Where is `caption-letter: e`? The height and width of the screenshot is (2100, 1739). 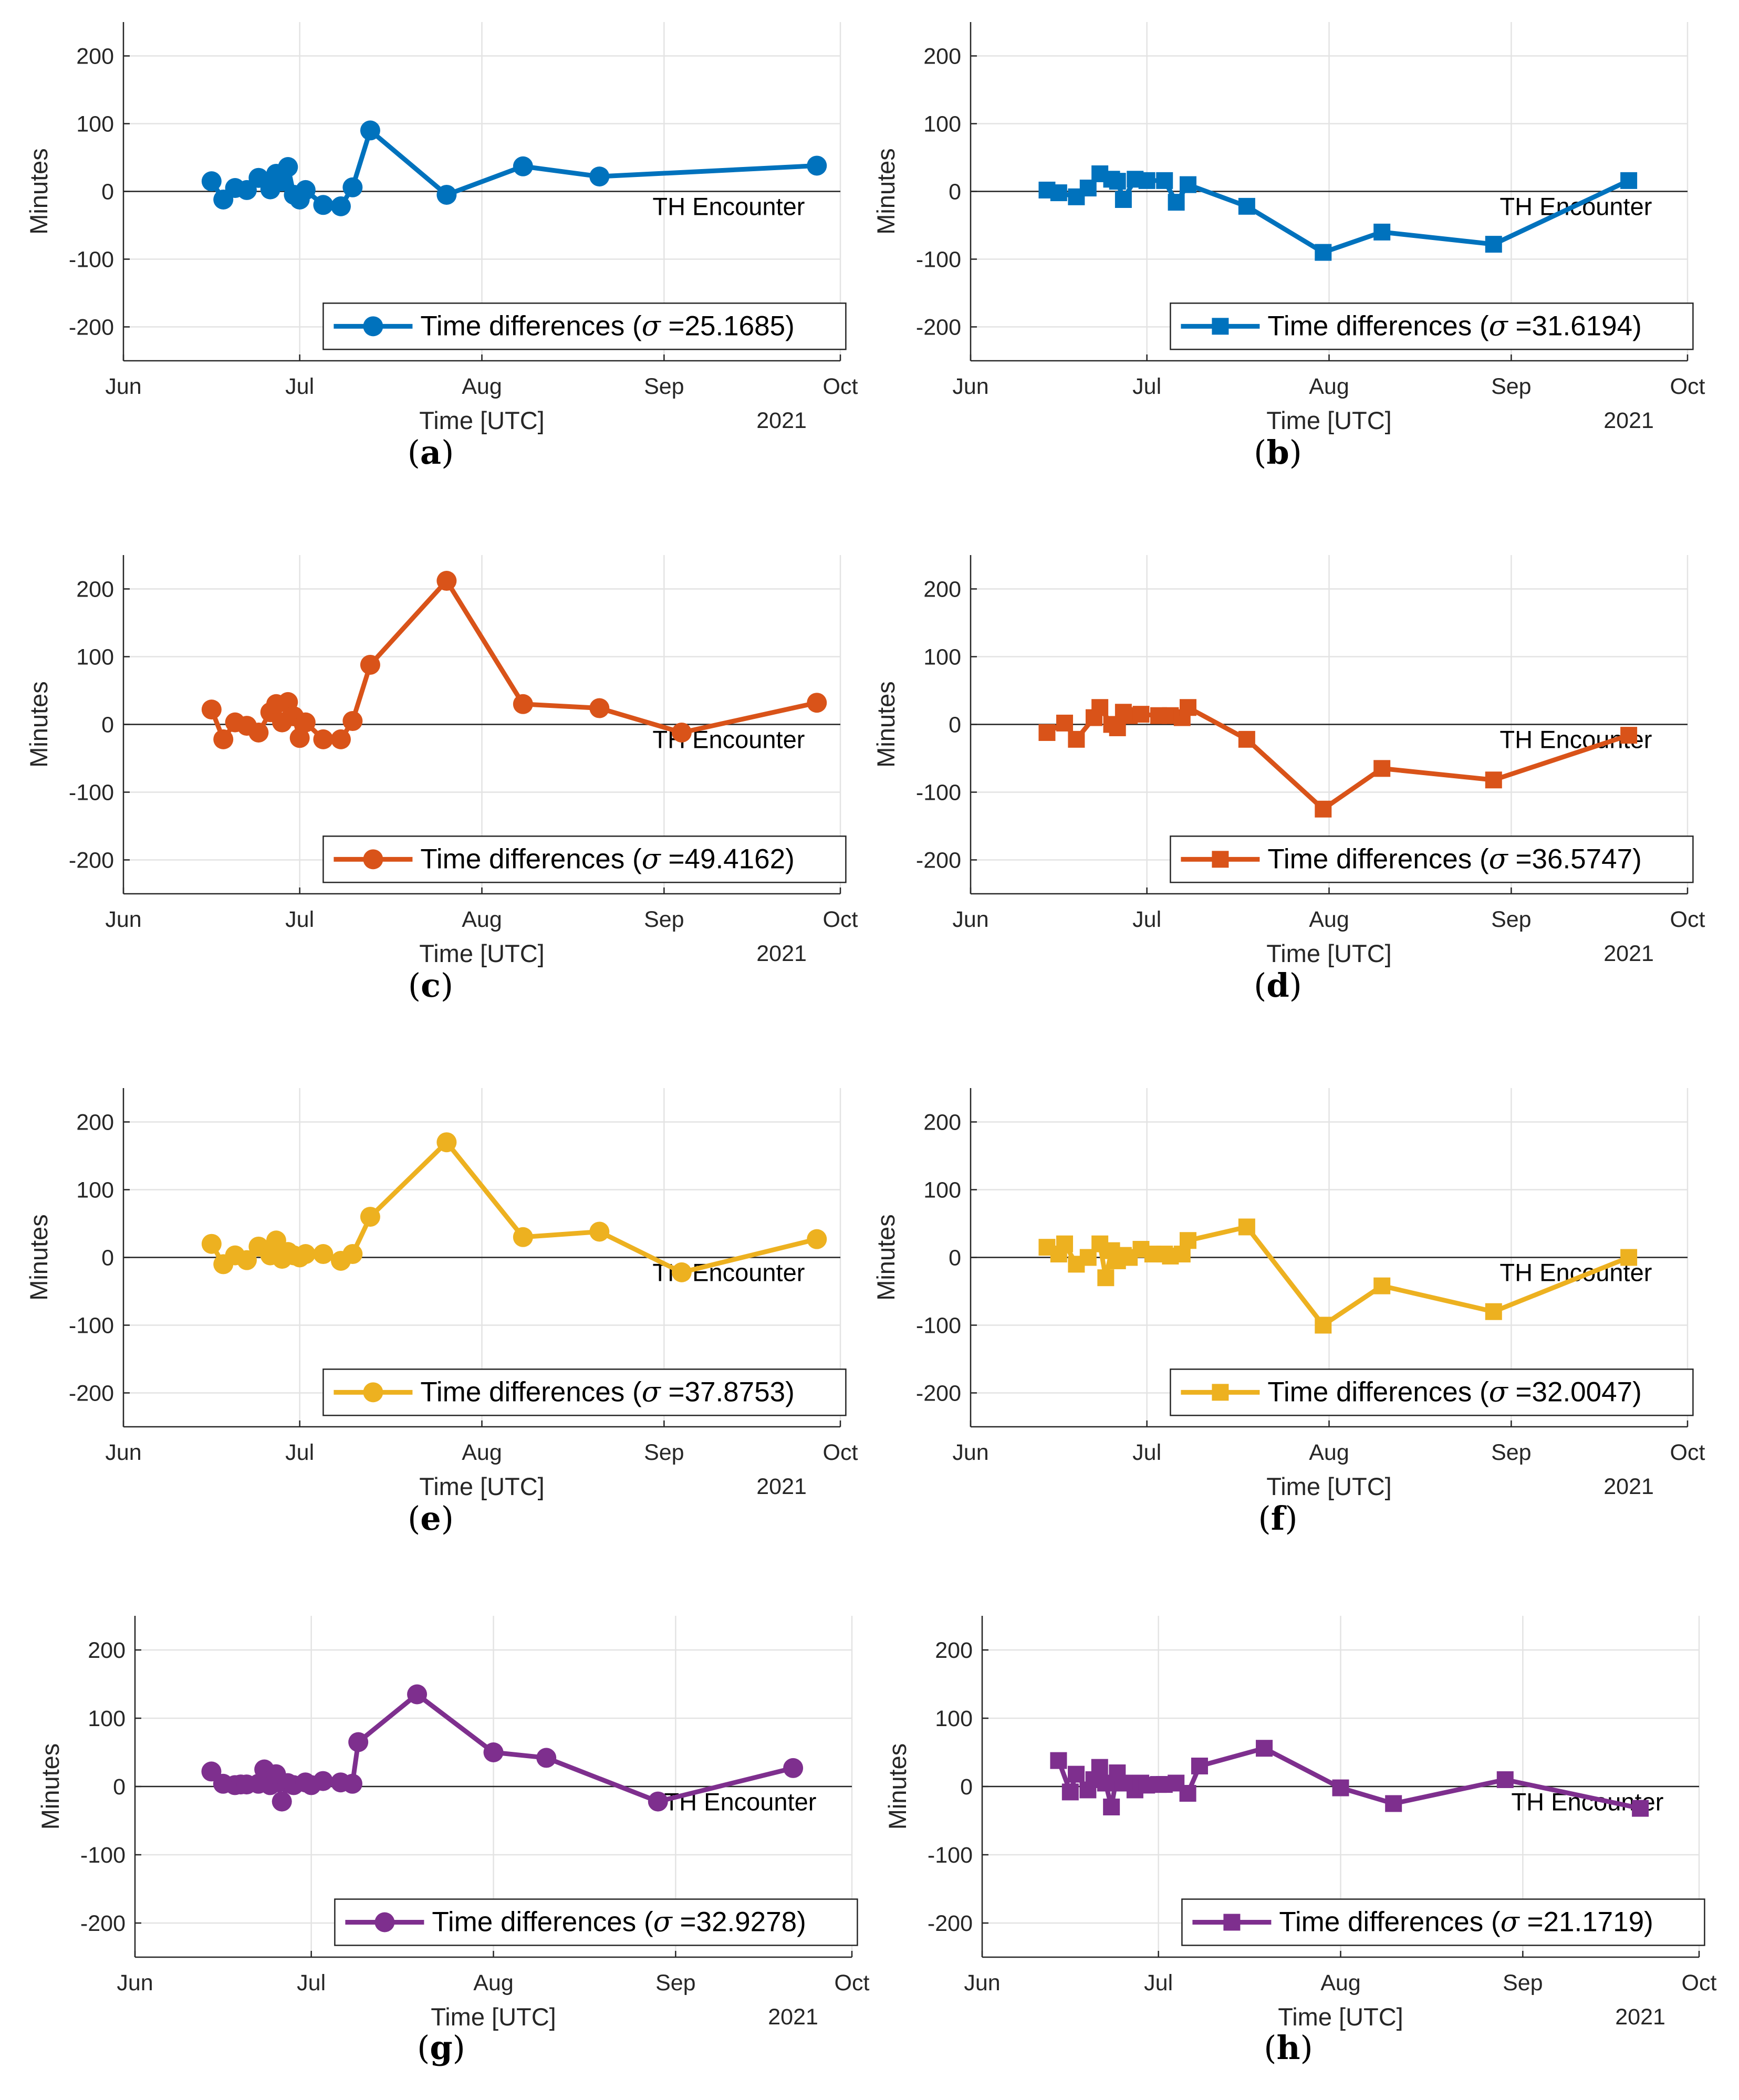 caption-letter: e is located at coordinates (430, 1518).